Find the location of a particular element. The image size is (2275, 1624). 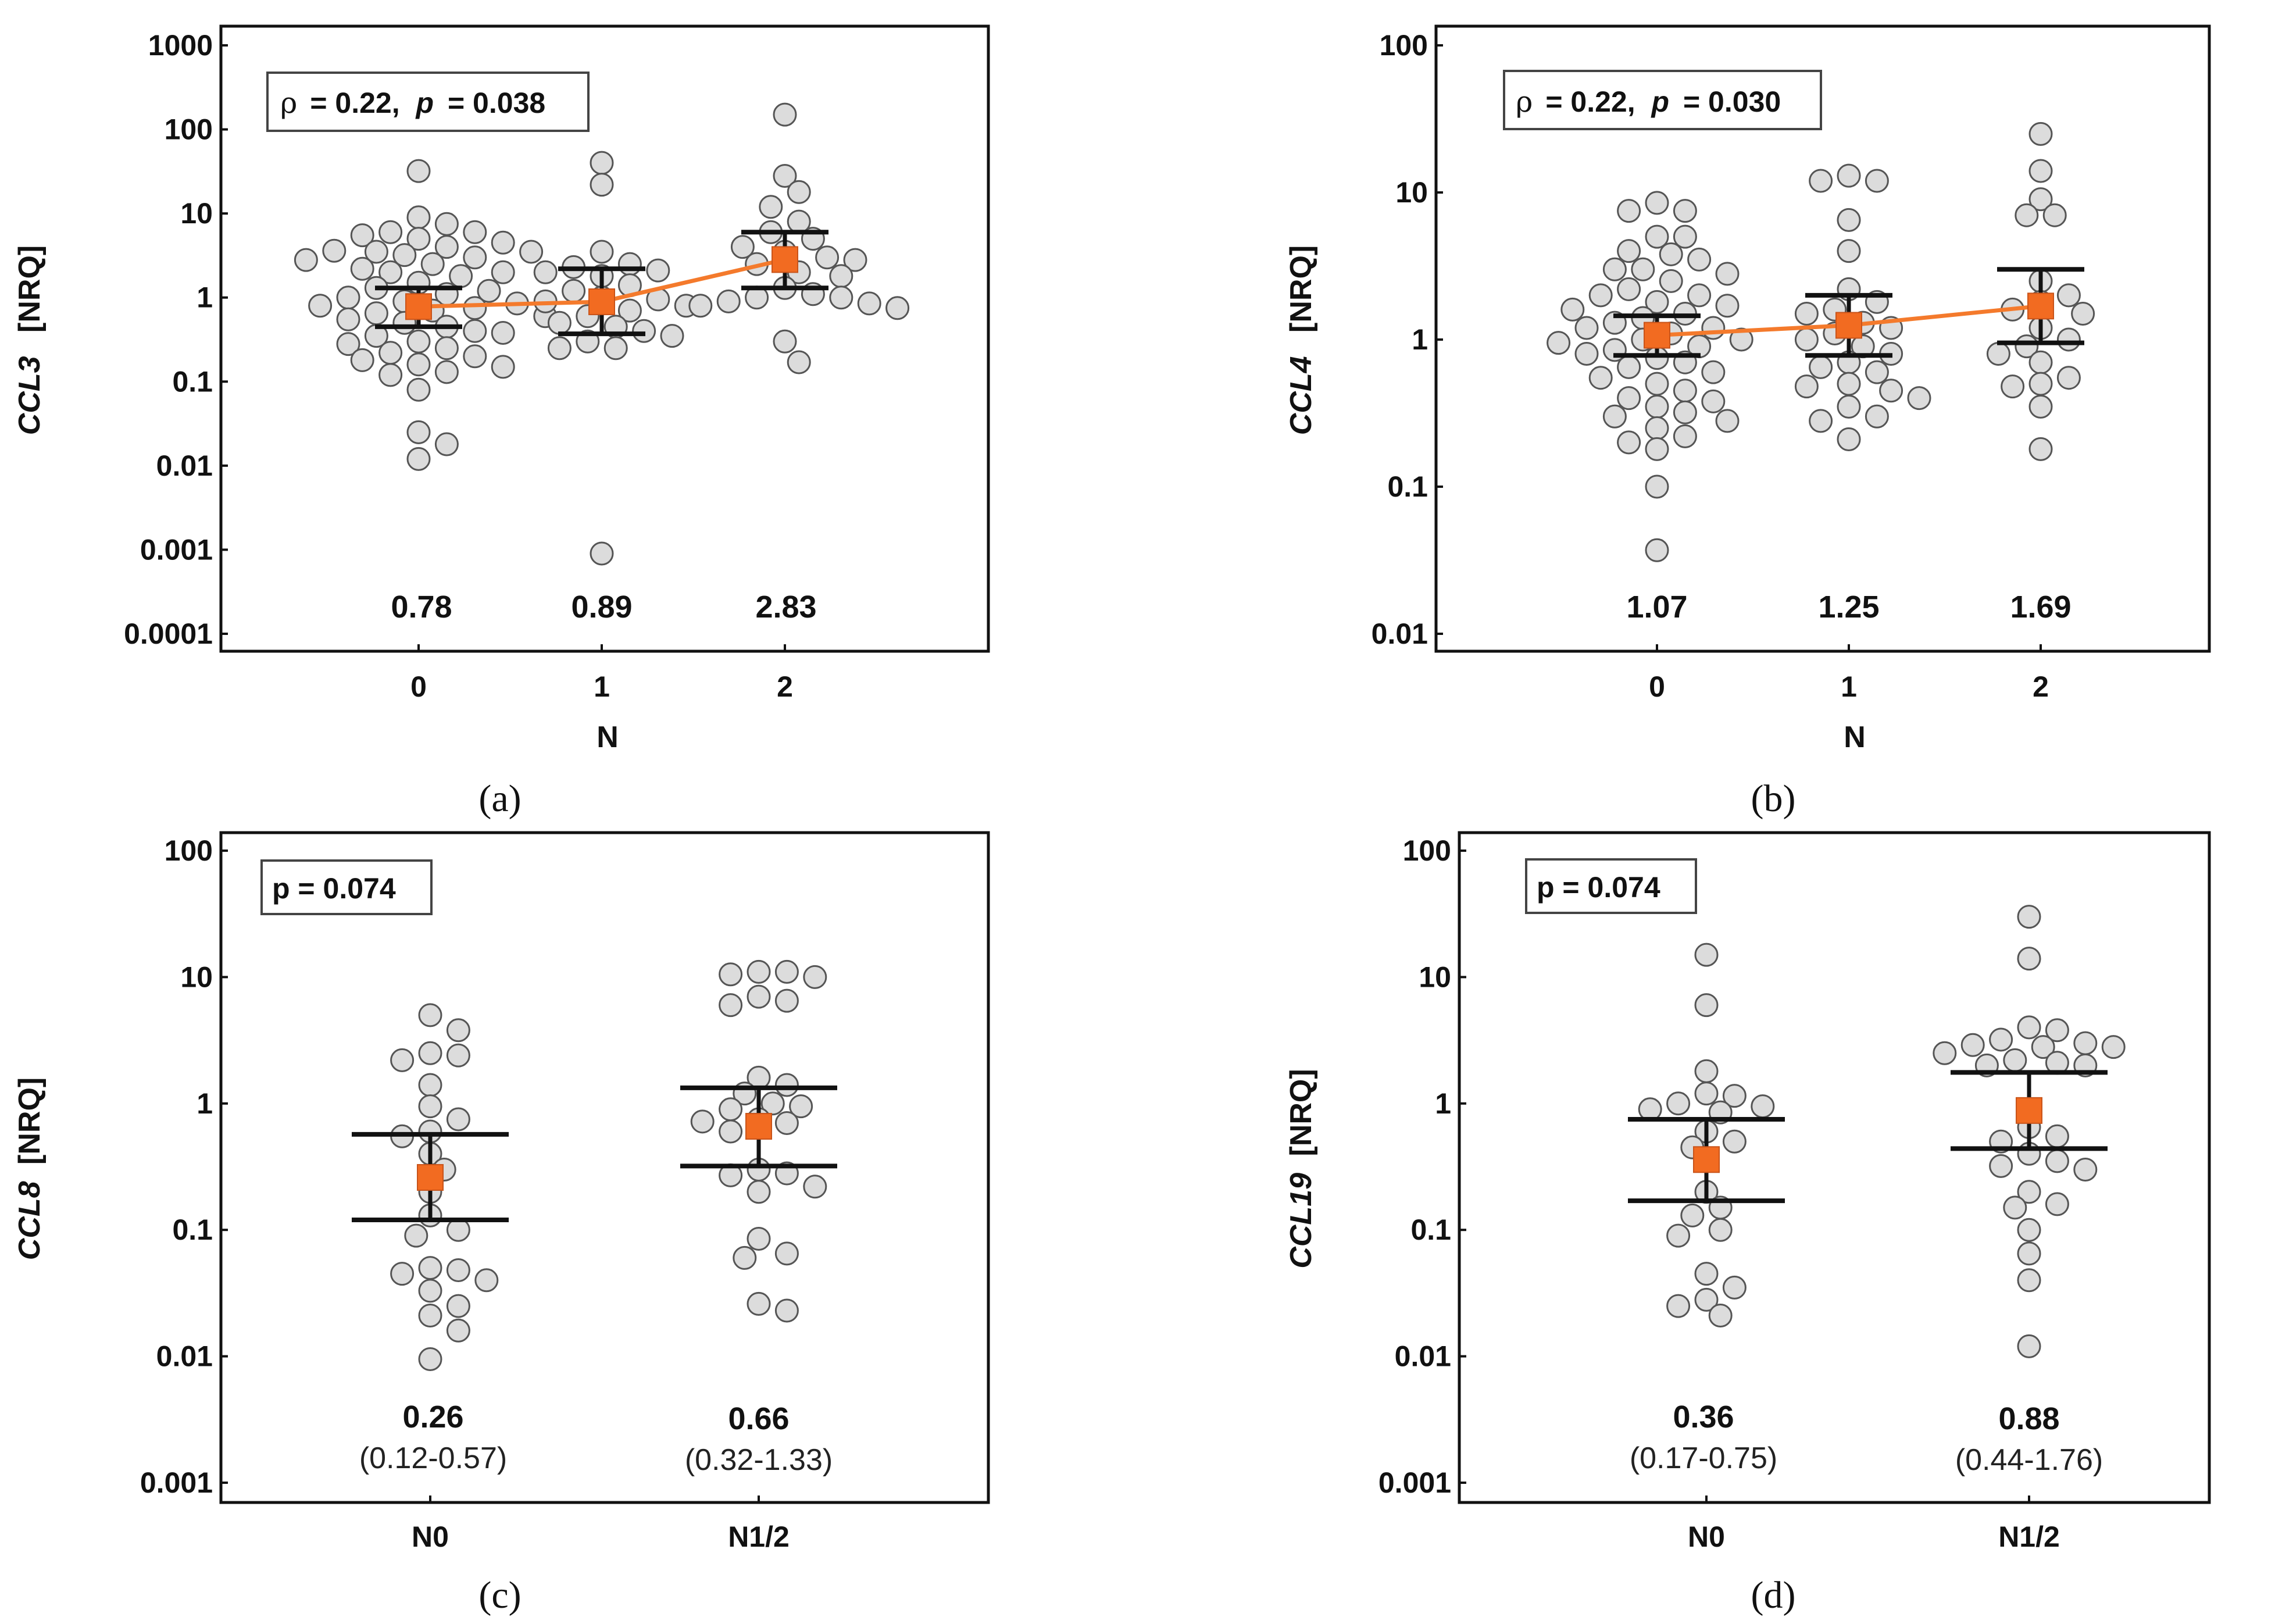

median-label: 0.78 is located at coordinates (422, 607).